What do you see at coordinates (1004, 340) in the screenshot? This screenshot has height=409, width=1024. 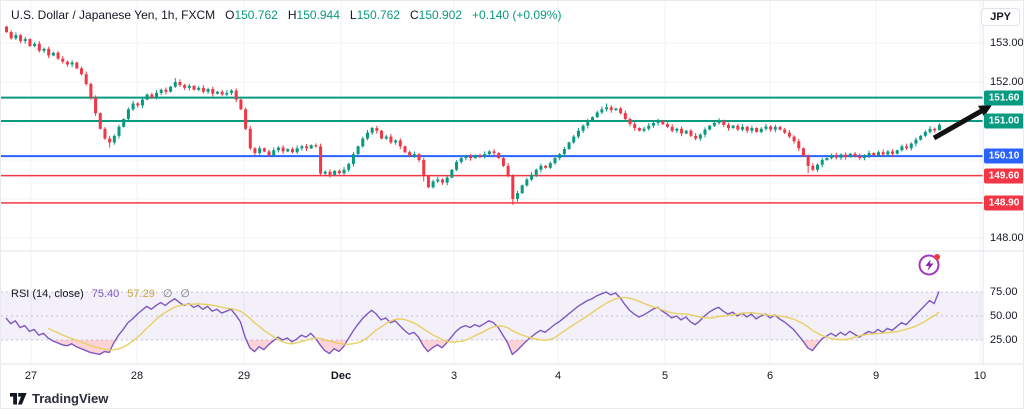 I see `rsi-axis-label: 25.00` at bounding box center [1004, 340].